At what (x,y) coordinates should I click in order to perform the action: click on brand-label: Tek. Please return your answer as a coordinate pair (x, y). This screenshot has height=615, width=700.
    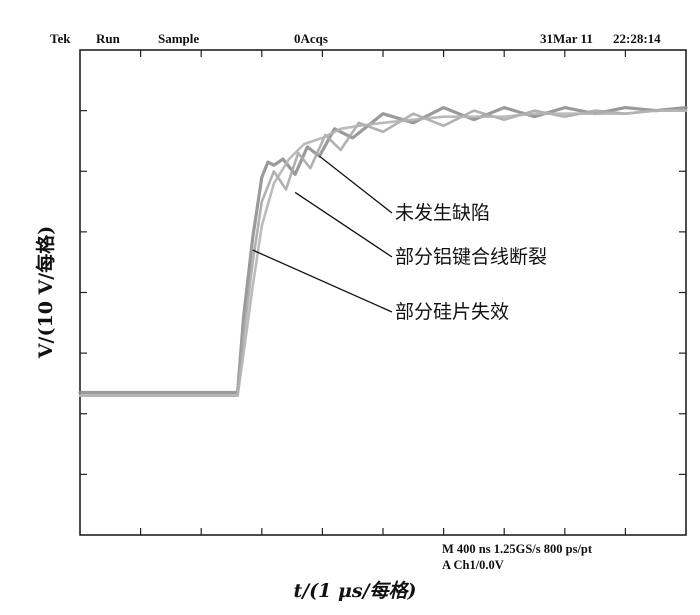
    Looking at the image, I should click on (60, 38).